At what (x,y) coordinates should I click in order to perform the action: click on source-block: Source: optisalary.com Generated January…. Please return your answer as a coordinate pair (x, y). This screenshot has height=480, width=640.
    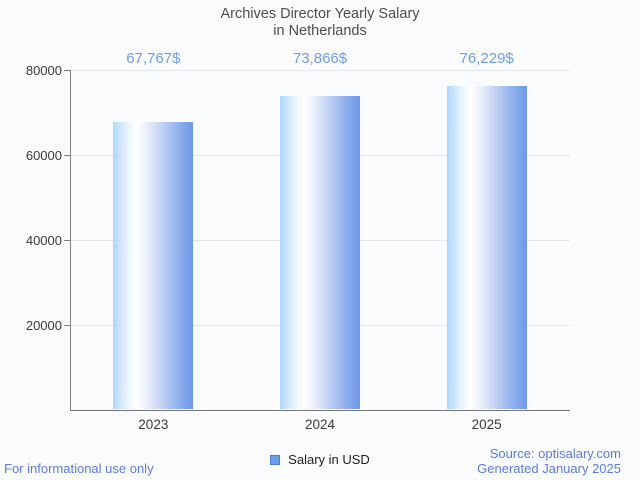
    Looking at the image, I should click on (549, 461).